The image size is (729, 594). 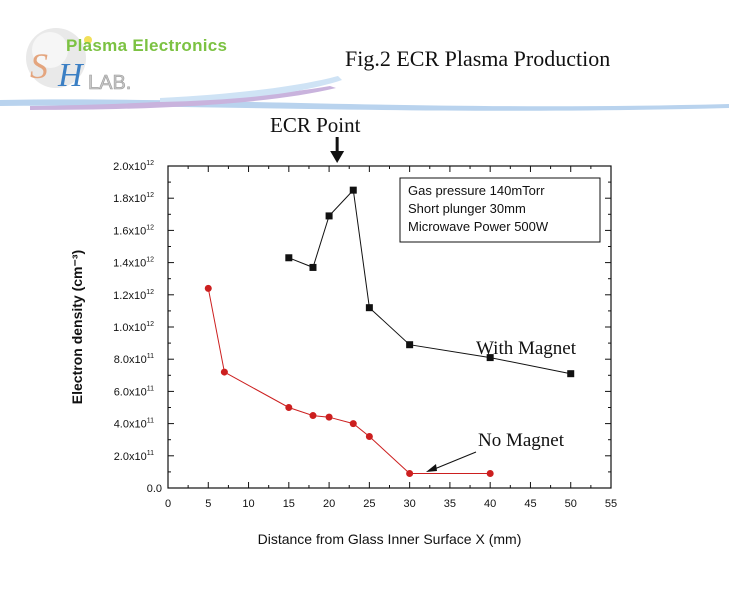 What do you see at coordinates (133, 230) in the screenshot?
I see `y-tick-label: 1.6x10¹²` at bounding box center [133, 230].